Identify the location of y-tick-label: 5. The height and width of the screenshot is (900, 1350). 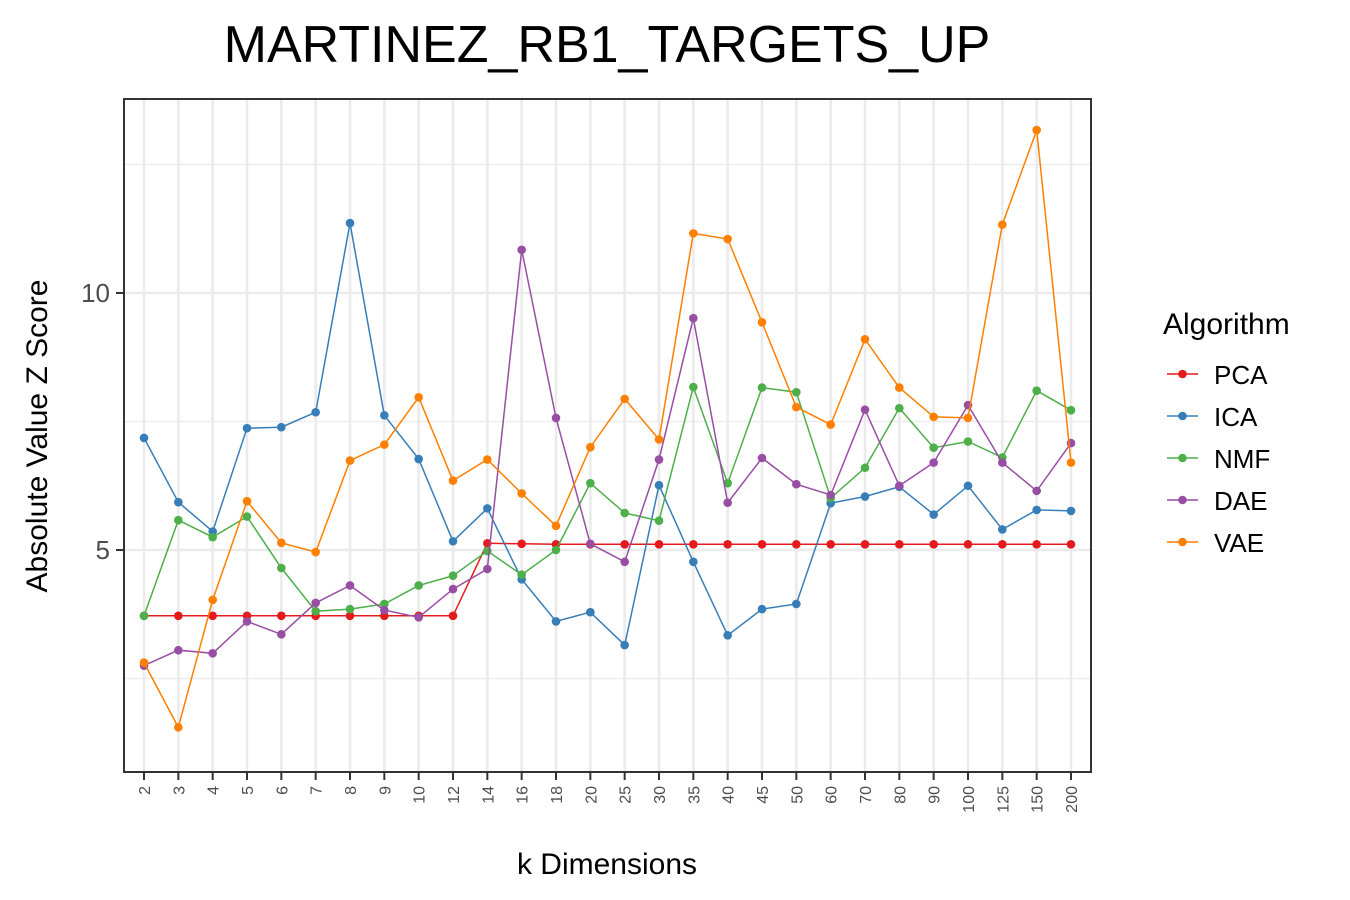
(103, 550).